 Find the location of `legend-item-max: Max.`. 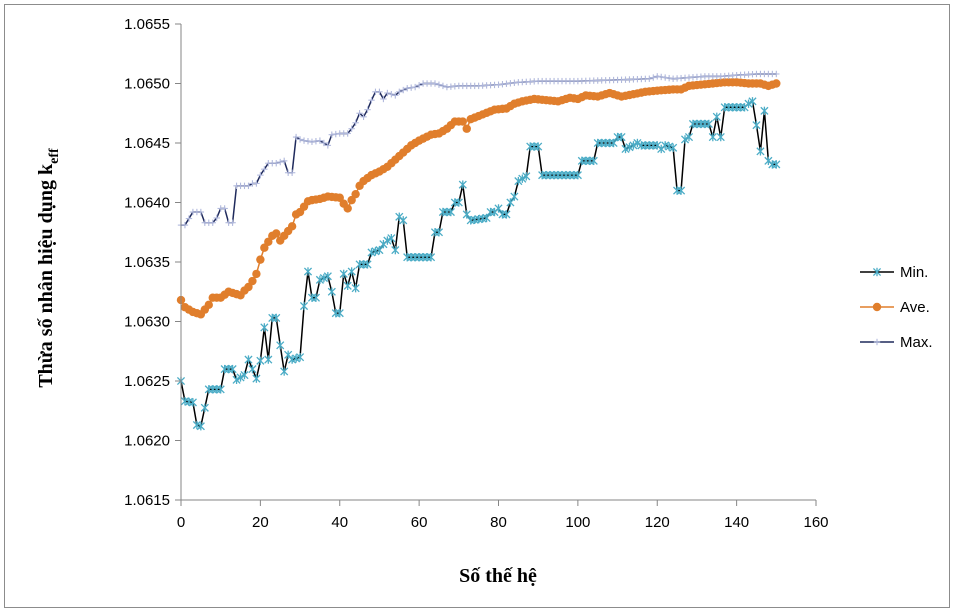

legend-item-max: Max. is located at coordinates (896, 342).